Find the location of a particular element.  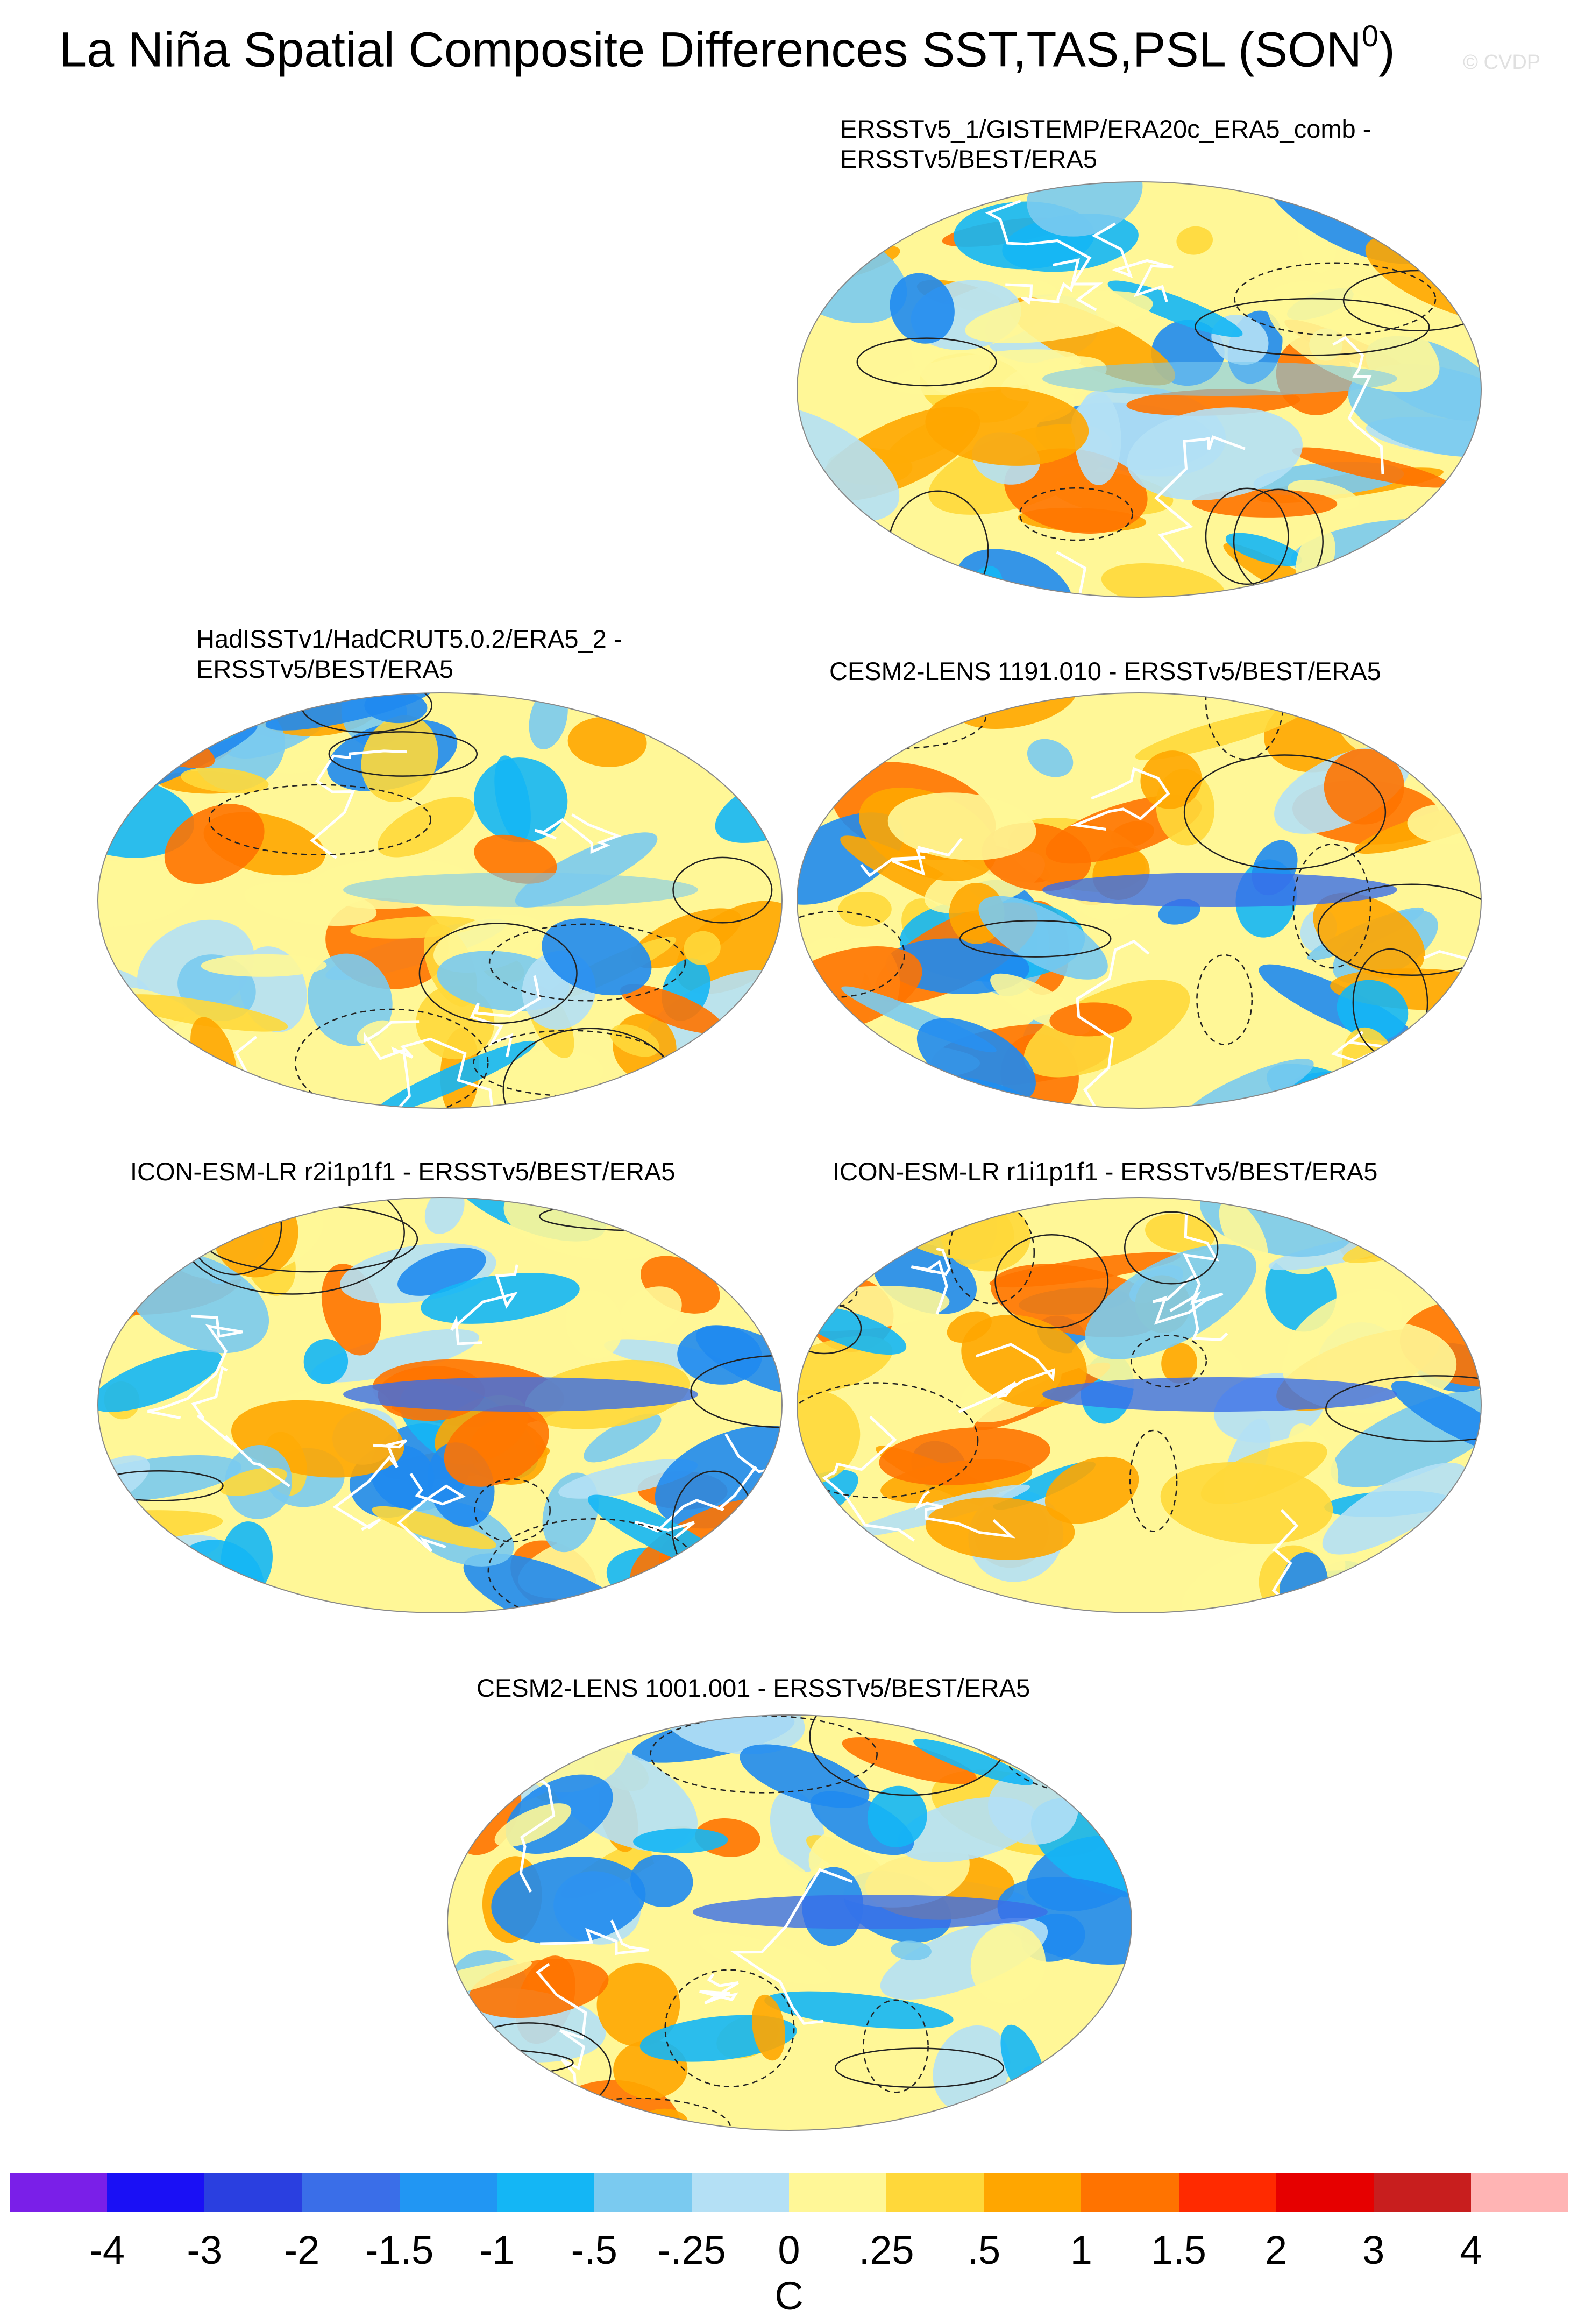

colorbar-tick-label: .5 is located at coordinates (984, 2250).